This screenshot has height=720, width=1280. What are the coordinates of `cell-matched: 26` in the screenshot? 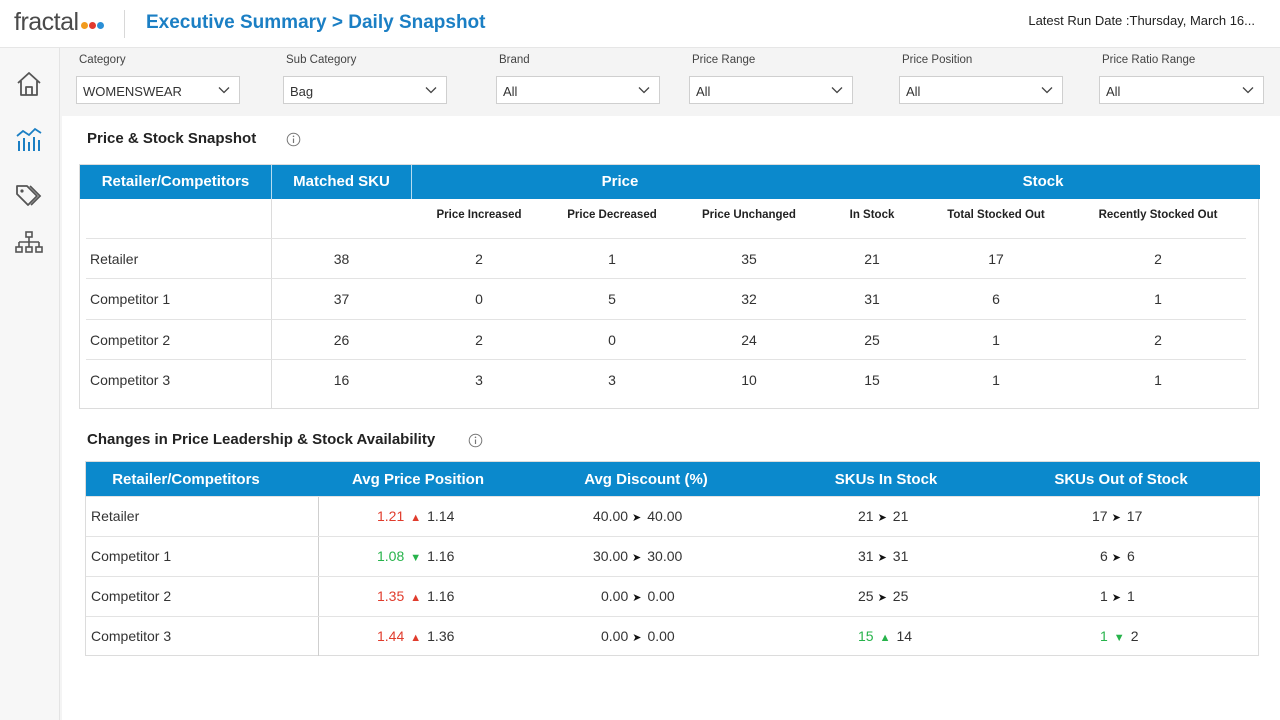 It's located at (341, 340).